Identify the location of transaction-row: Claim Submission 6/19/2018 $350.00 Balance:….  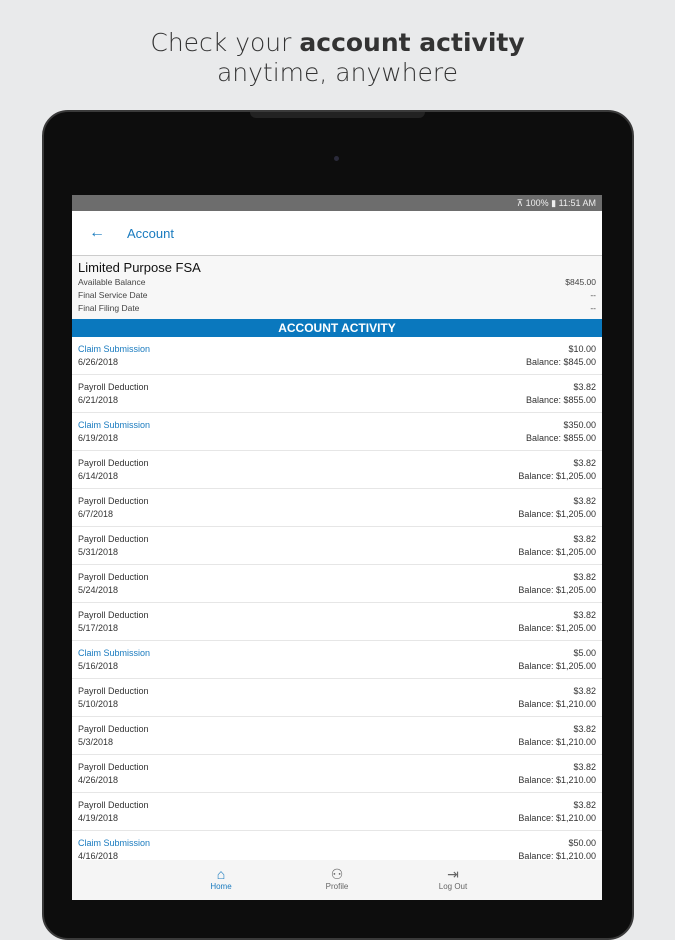
(337, 432).